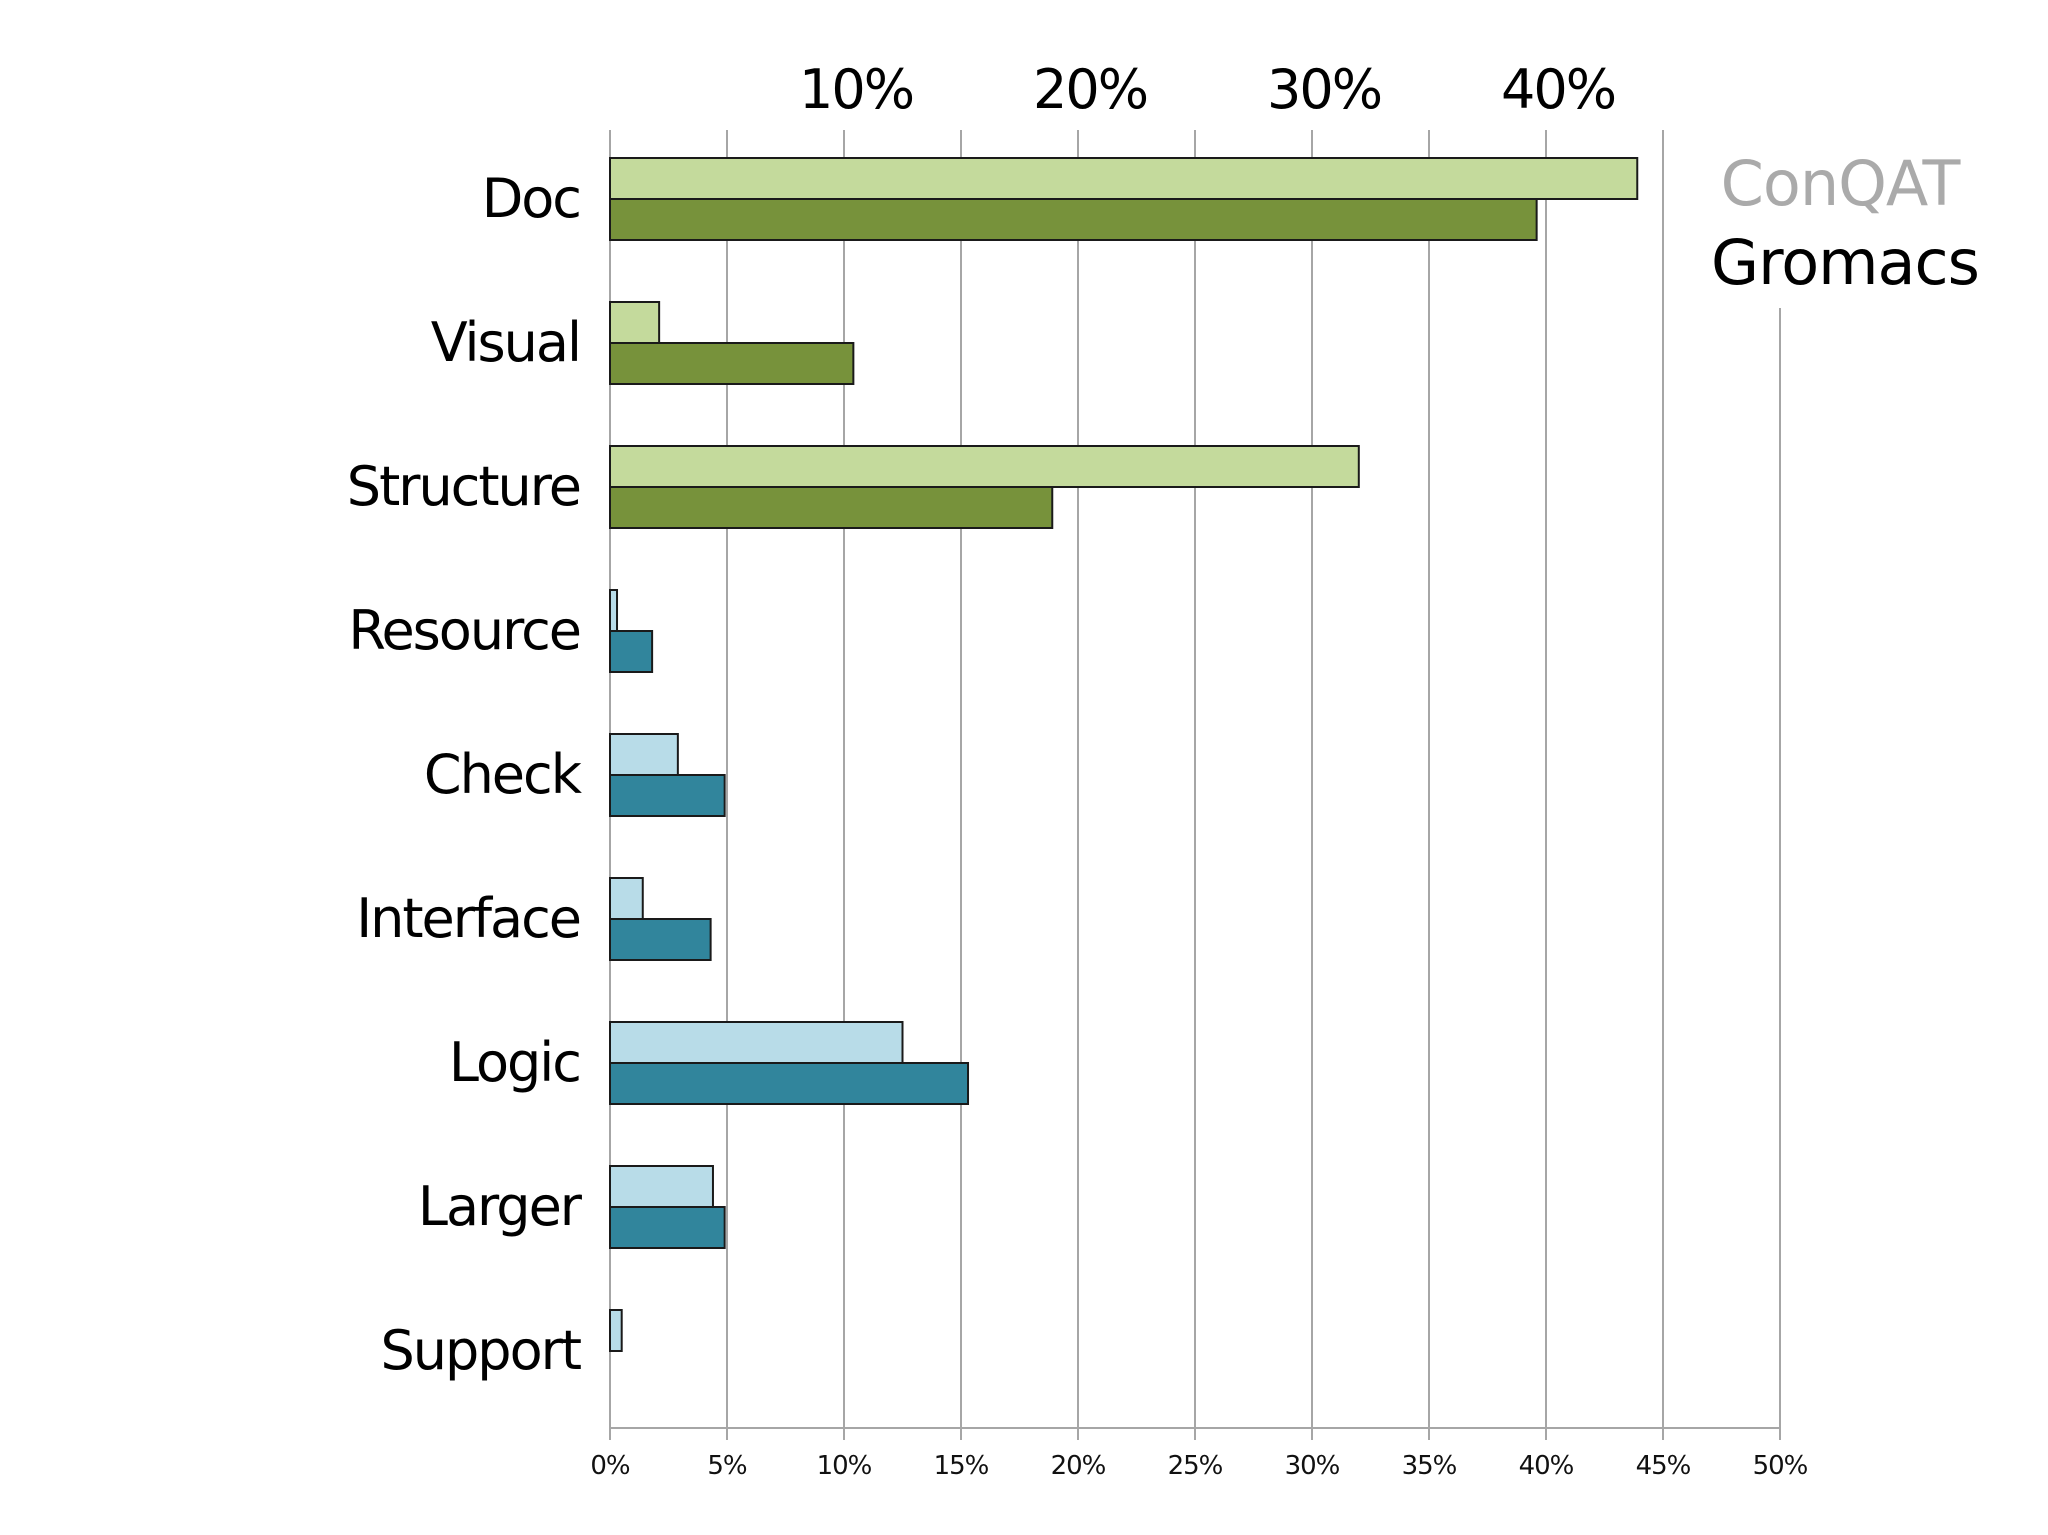  What do you see at coordinates (667, 1227) in the screenshot?
I see `bar-gromacs-larger` at bounding box center [667, 1227].